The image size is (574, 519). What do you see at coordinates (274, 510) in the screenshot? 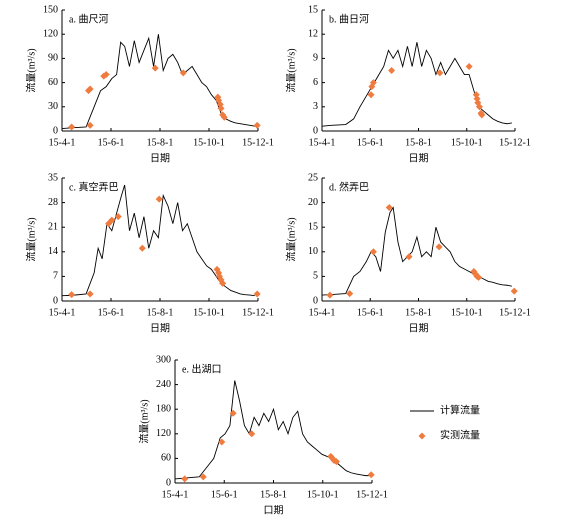
I see `x-axis-label: 口期` at bounding box center [274, 510].